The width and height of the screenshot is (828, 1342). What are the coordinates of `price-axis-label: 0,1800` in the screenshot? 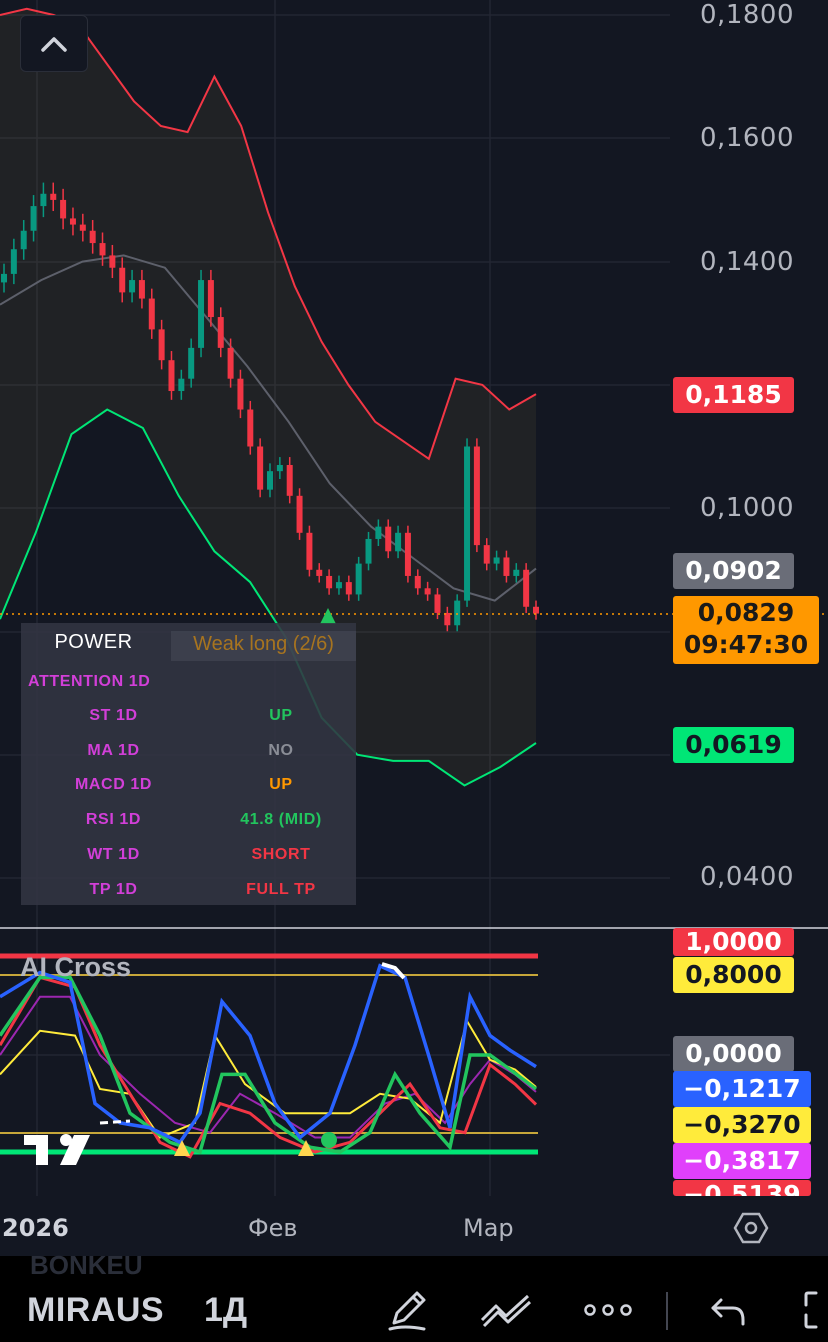 It's located at (747, 15).